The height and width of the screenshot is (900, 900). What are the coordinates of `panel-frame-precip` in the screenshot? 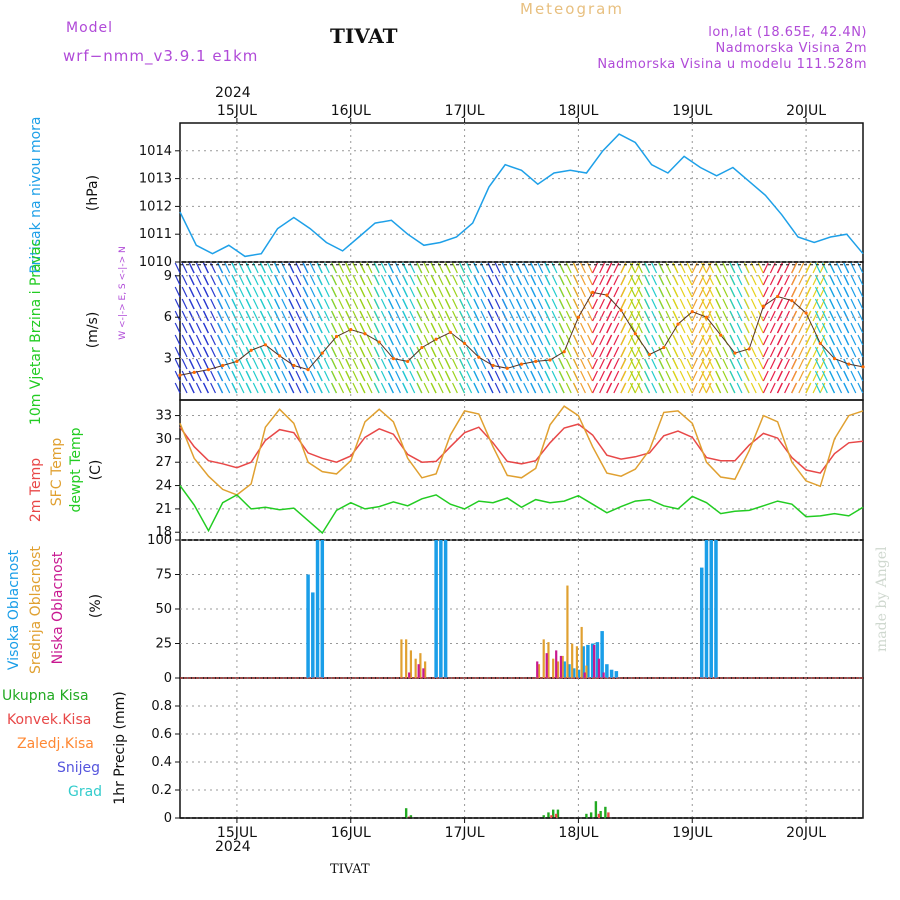 It's located at (521, 748).